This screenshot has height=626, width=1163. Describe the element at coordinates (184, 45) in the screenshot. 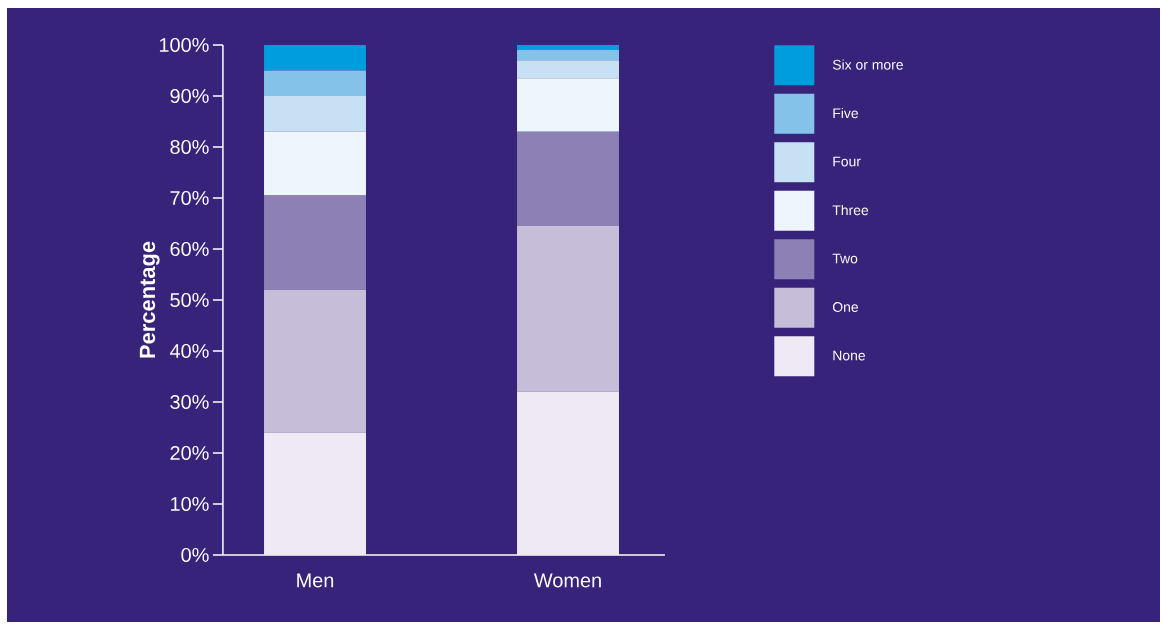

I see `y-tick-label: 100%` at that location.